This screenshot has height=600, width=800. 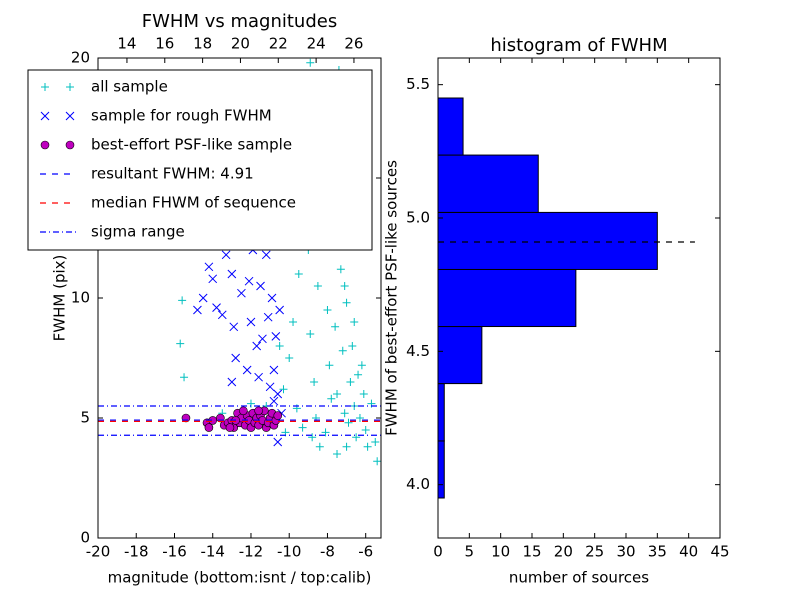 I want to click on x-tick-label: 30, so click(x=625, y=552).